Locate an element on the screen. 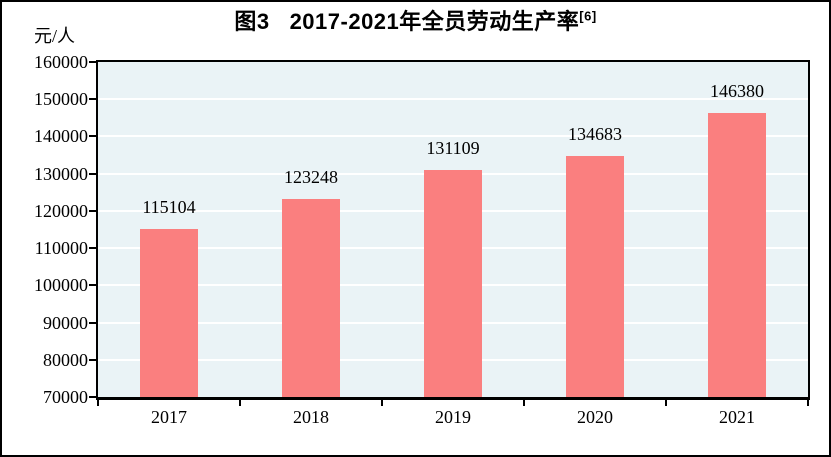  x-tick-label: 2017 is located at coordinates (169, 417).